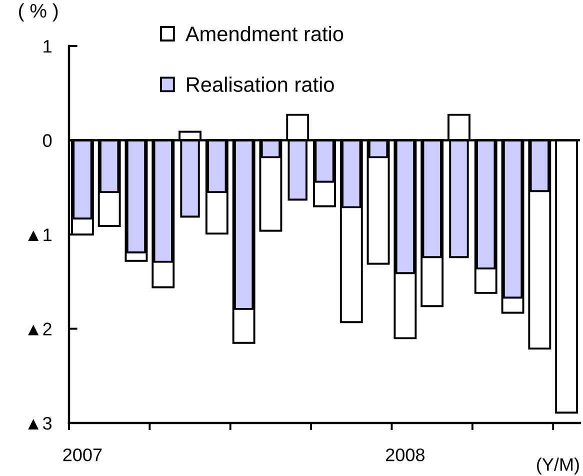  What do you see at coordinates (38, 12) in the screenshot?
I see `y-axis-title: ( % )` at bounding box center [38, 12].